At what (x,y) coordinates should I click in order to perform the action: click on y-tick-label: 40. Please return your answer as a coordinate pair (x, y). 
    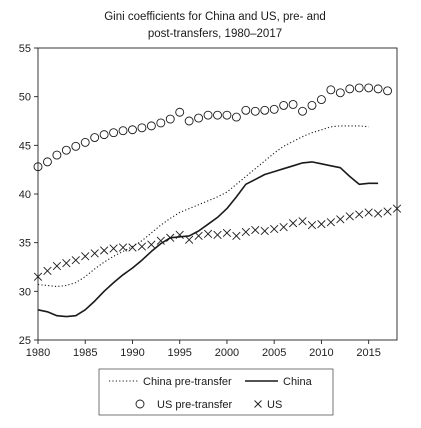
    Looking at the image, I should click on (25, 195).